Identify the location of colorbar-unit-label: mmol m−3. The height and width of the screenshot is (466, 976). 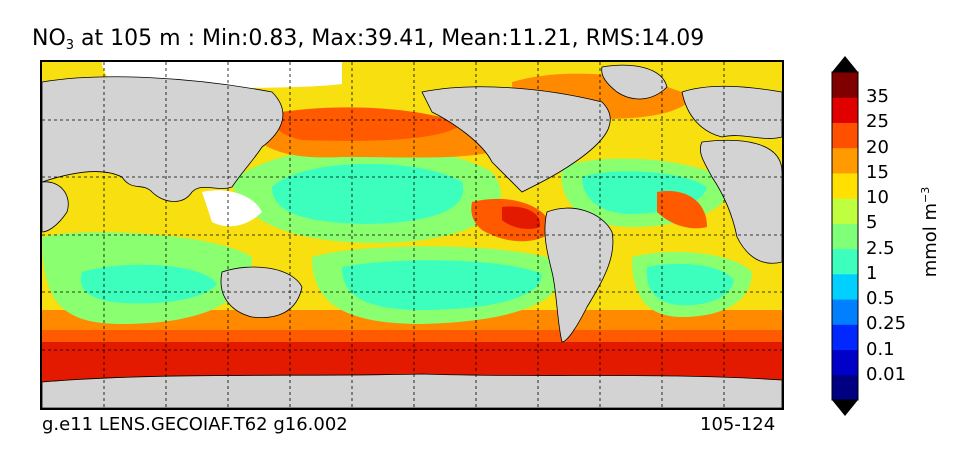
(930, 232).